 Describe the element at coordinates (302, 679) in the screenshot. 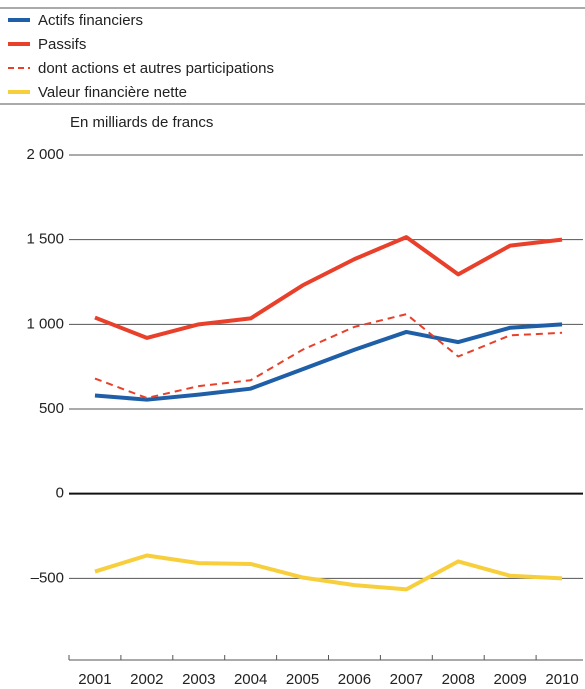

I see `x-tick-label: 2005` at that location.